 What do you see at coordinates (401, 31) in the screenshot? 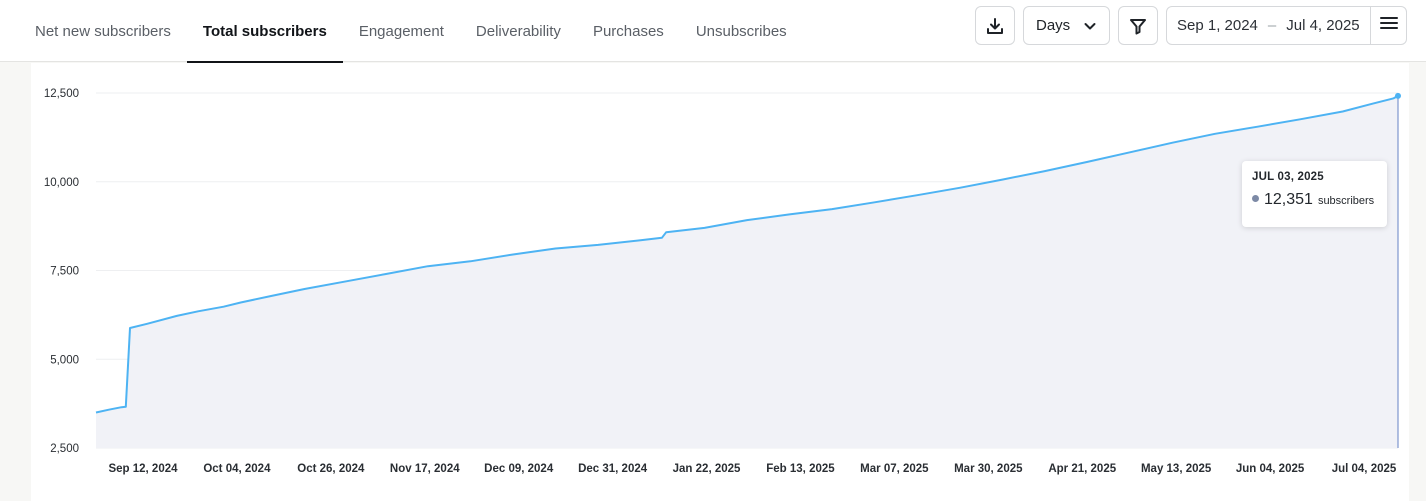
I see `tab-engagement: Engagement` at bounding box center [401, 31].